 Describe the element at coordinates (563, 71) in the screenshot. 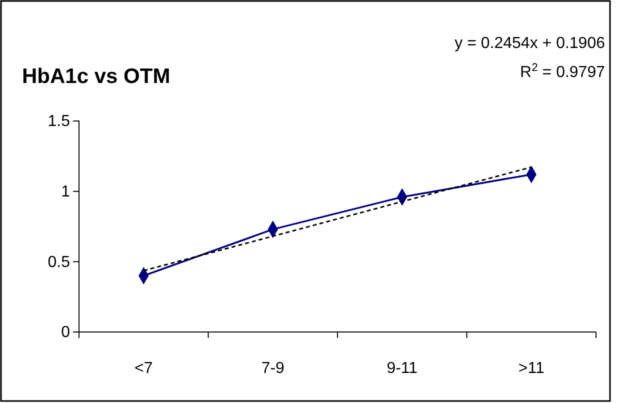

I see `text: R$^{2}$ = 0.9797` at that location.